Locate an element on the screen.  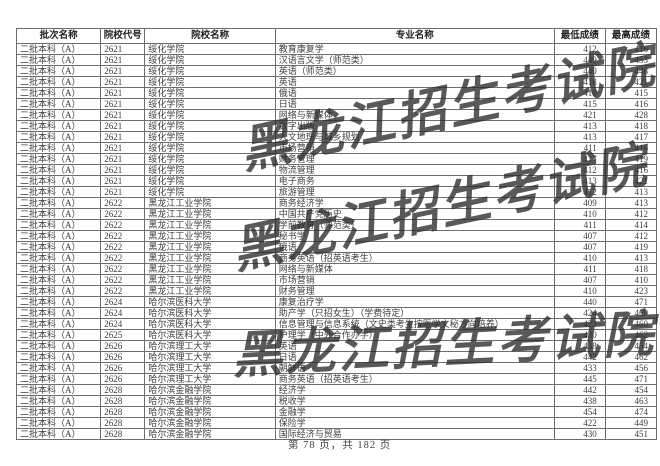
cell-max: 463 is located at coordinates (631, 401).